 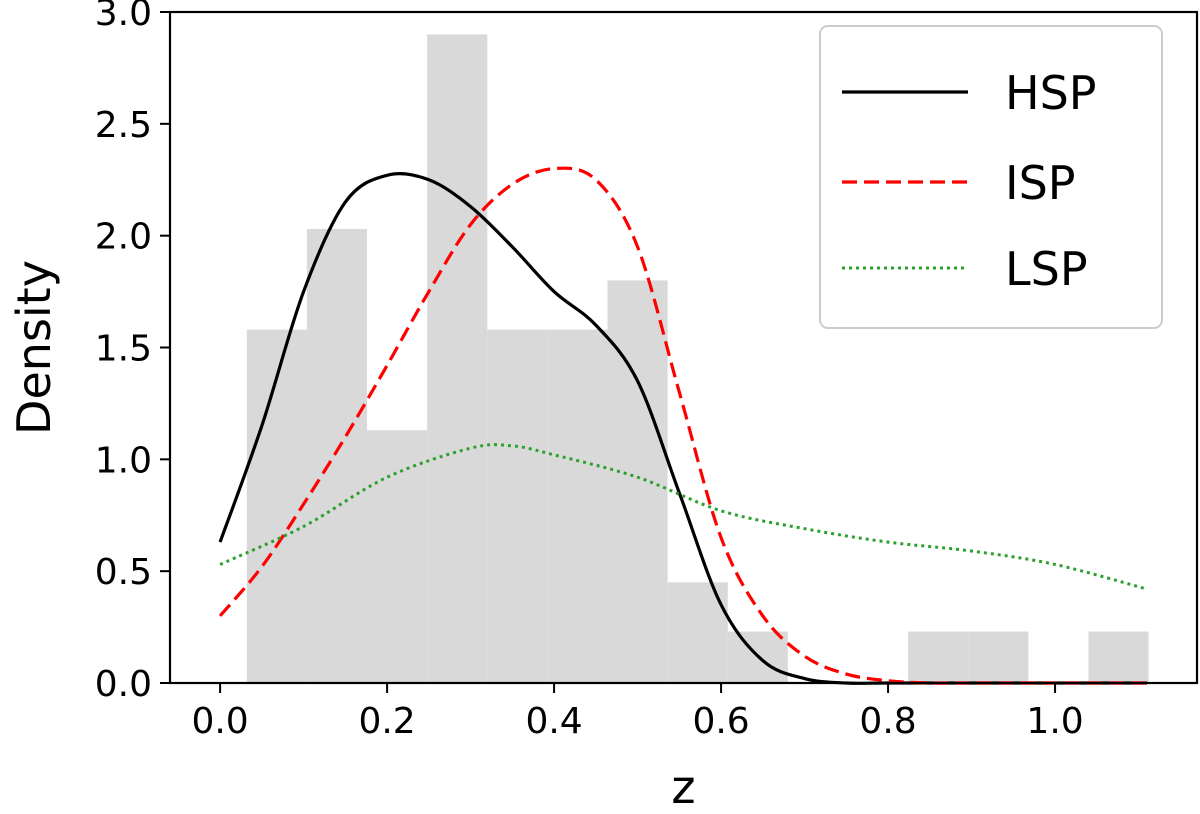 I want to click on y-tick-label: 2.0, so click(x=123, y=237).